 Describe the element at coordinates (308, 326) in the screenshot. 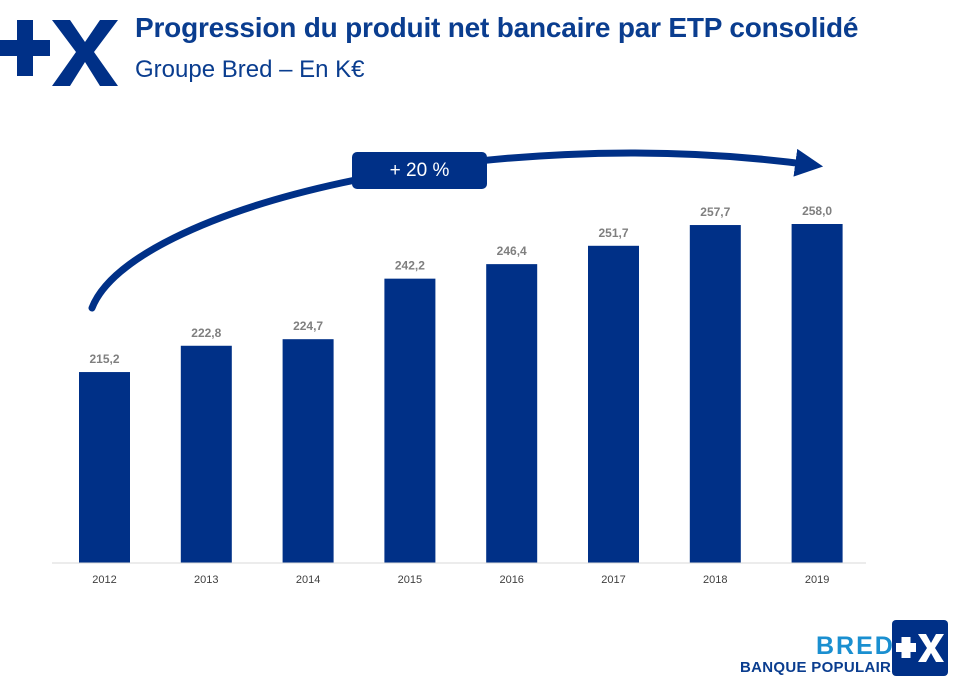

I see `data-label-2014: 224,7` at that location.